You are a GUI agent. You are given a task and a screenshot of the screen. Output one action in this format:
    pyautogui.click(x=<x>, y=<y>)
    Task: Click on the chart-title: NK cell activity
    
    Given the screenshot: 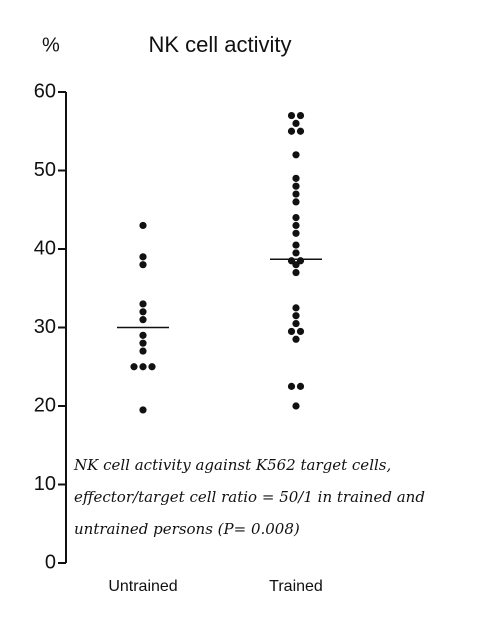 What is the action you would take?
    pyautogui.click(x=219, y=44)
    